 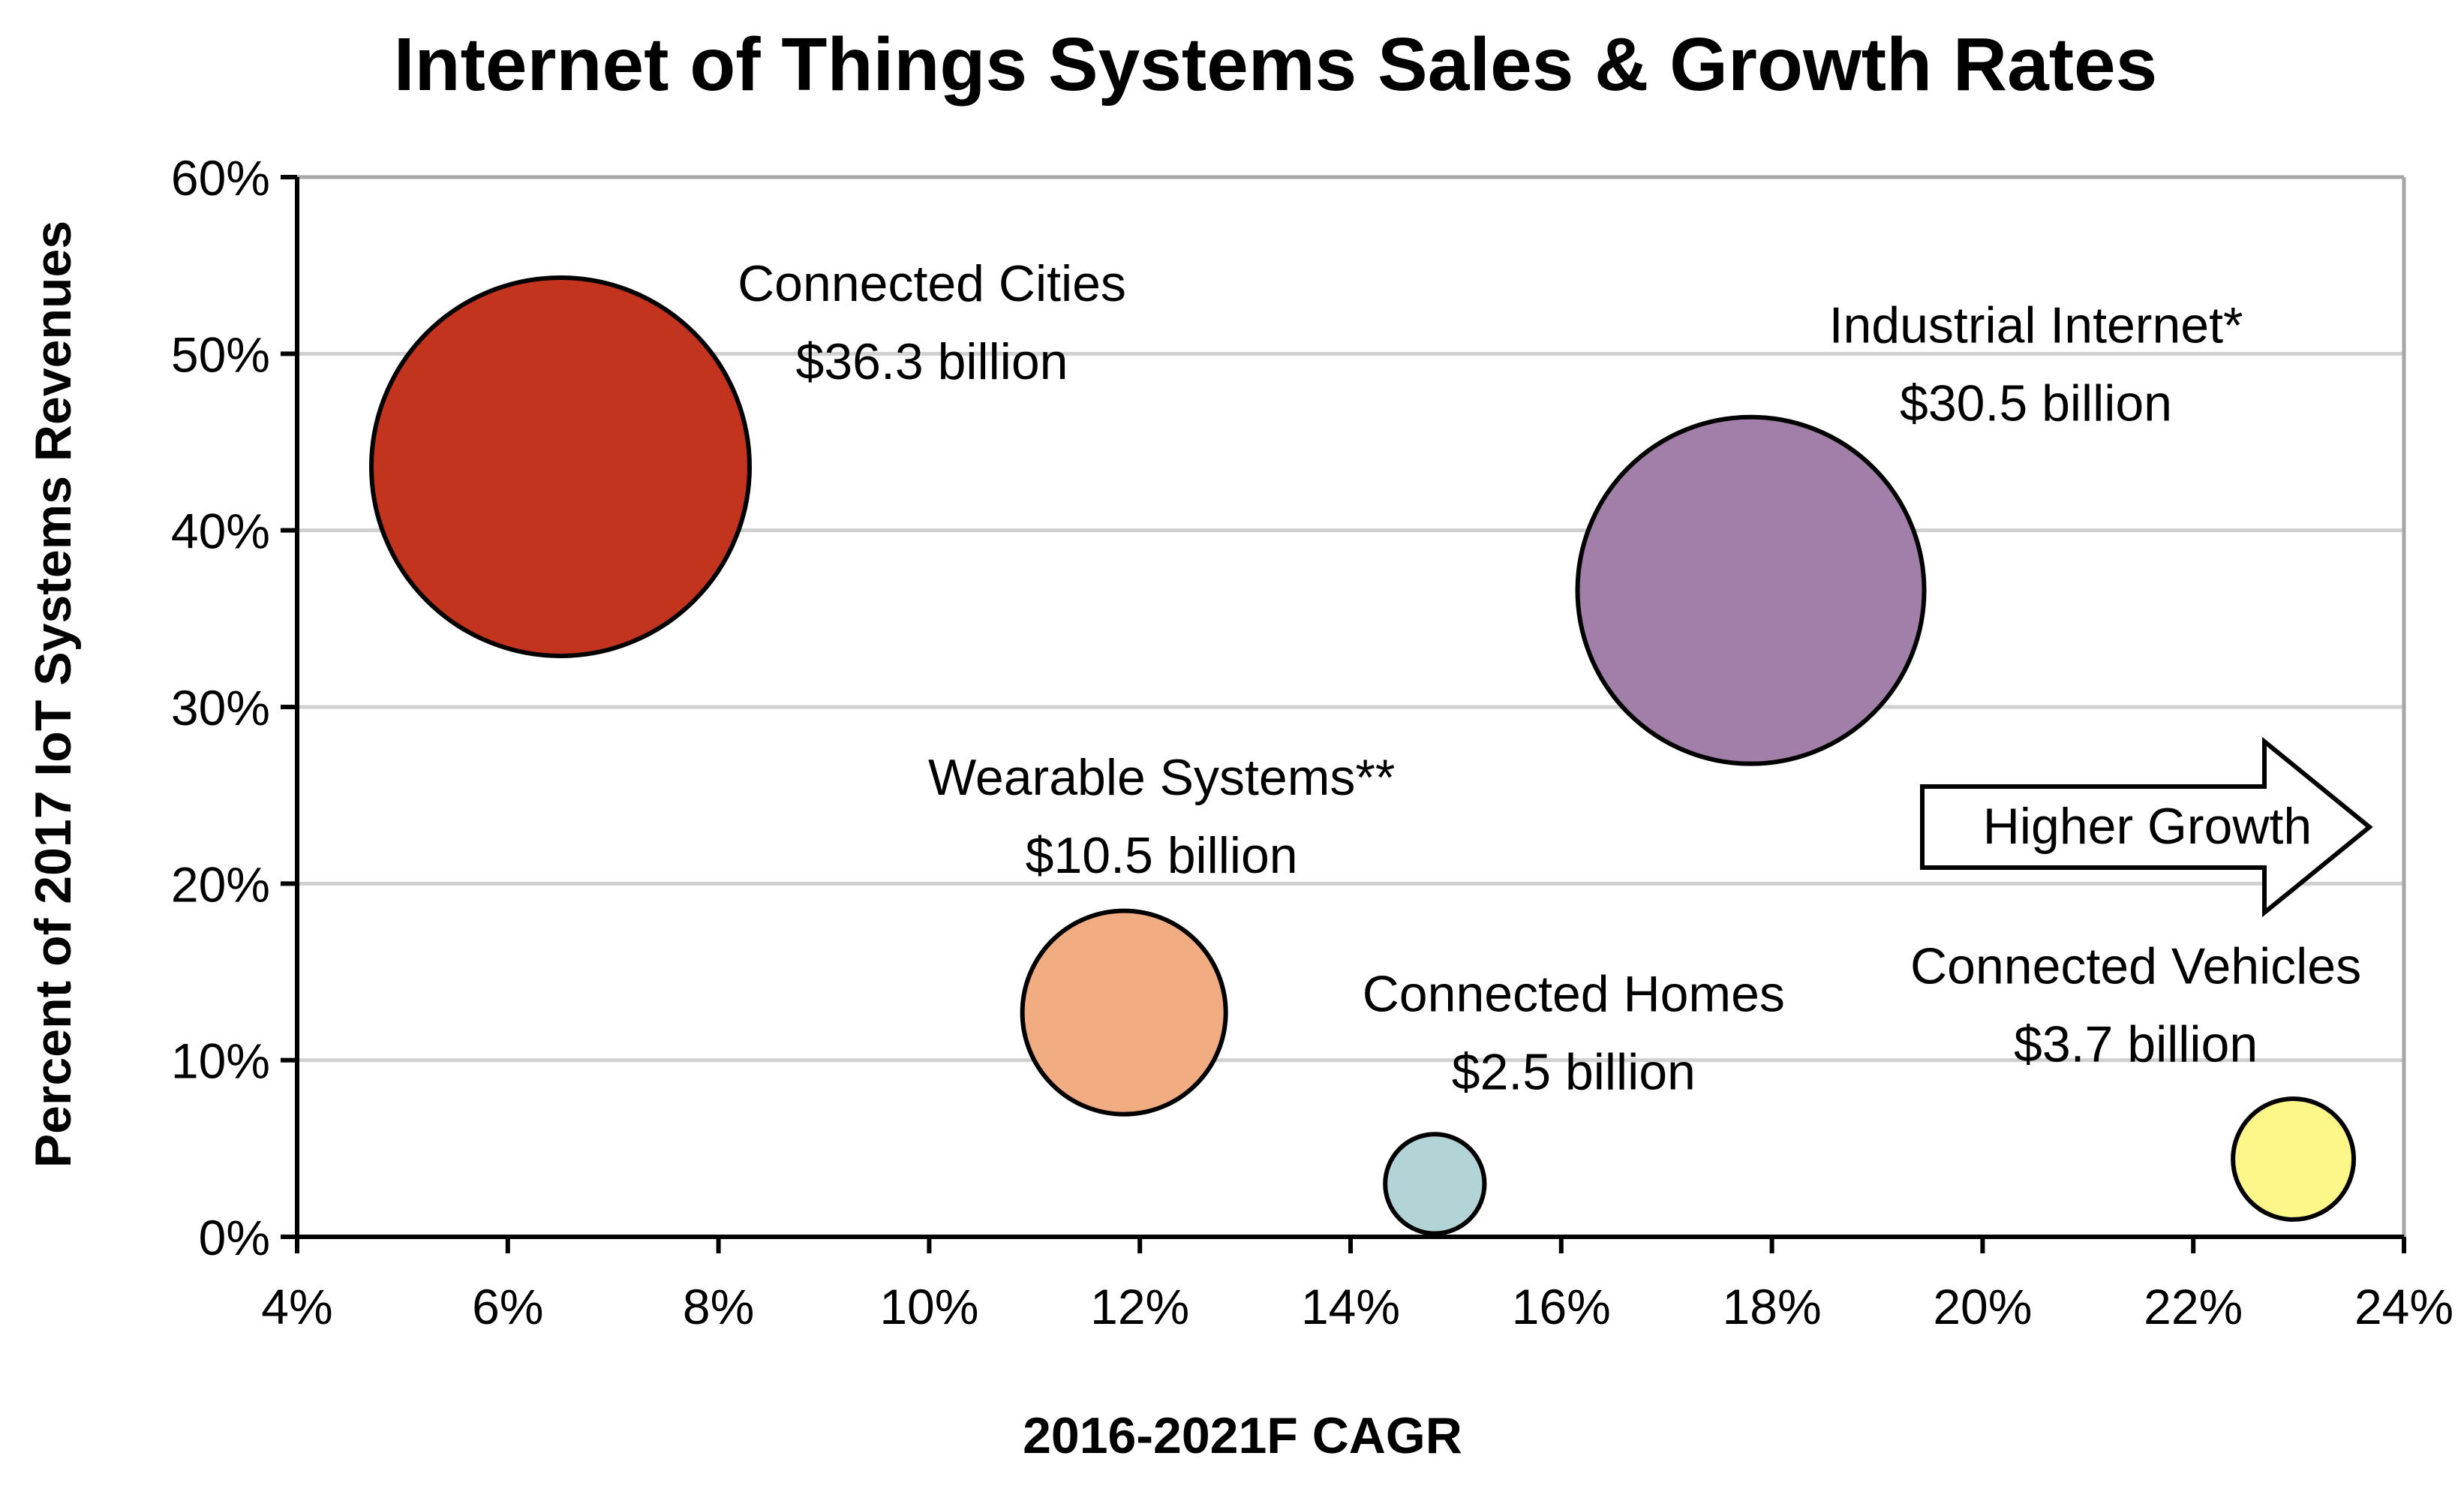 I want to click on bubble-label-name: Wearable Systems**, so click(x=1162, y=777).